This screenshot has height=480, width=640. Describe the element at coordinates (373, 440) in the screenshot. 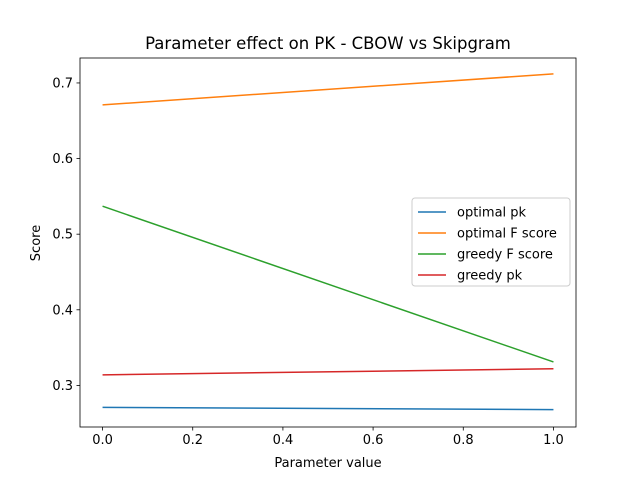

I see `x-tick-label: 0.6` at that location.